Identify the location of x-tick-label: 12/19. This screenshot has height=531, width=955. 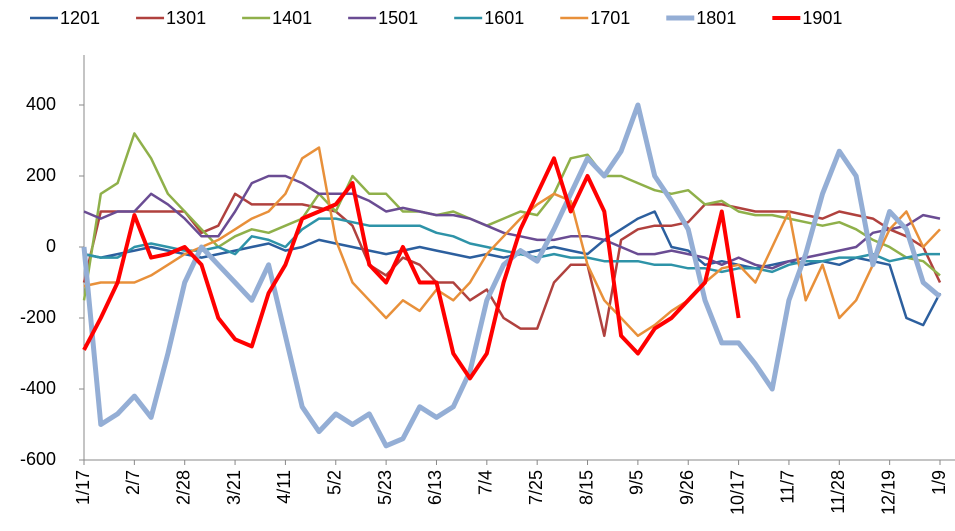
(888, 492).